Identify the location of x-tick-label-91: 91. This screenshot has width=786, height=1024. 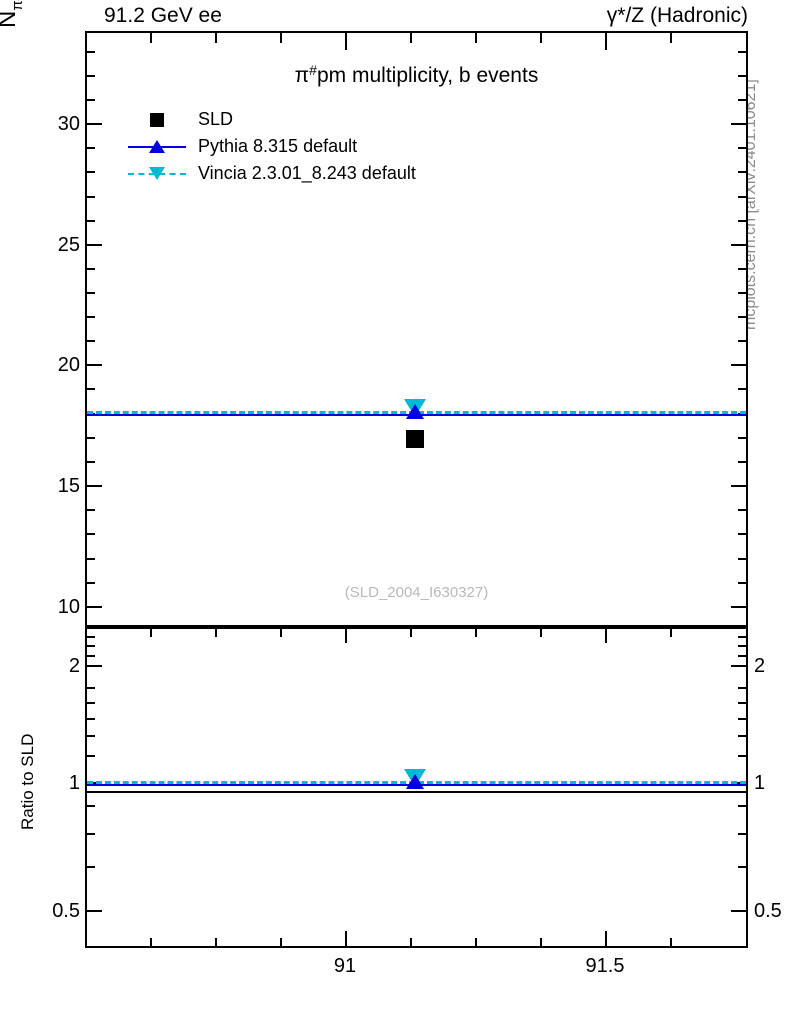
(345, 966).